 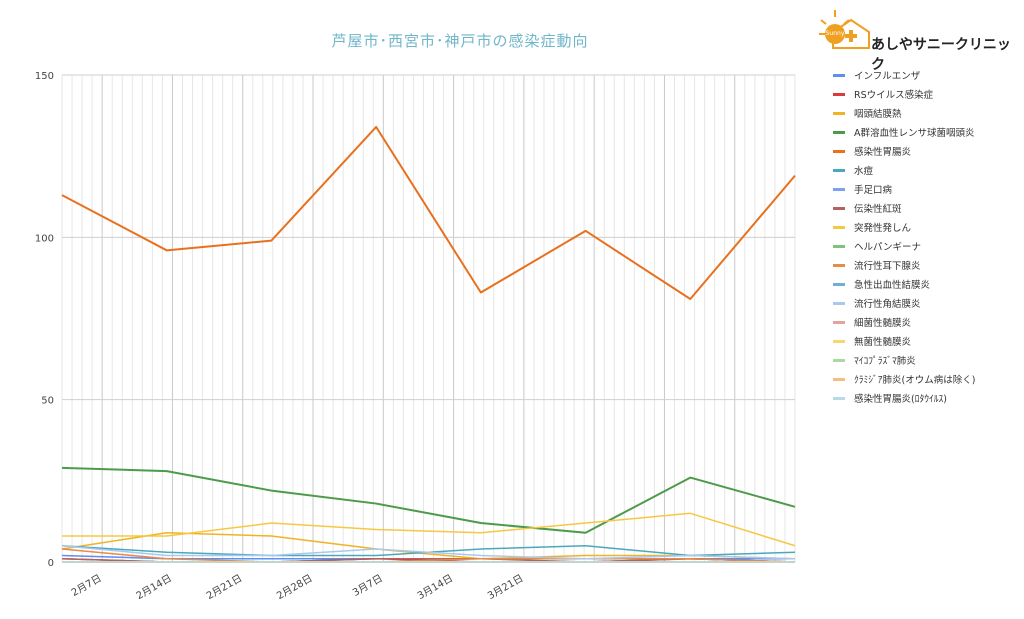 What do you see at coordinates (900, 399) in the screenshot?
I see `legend-label: 感染性胃腸炎(ﾛﾀｳｲﾙｽ)` at bounding box center [900, 399].